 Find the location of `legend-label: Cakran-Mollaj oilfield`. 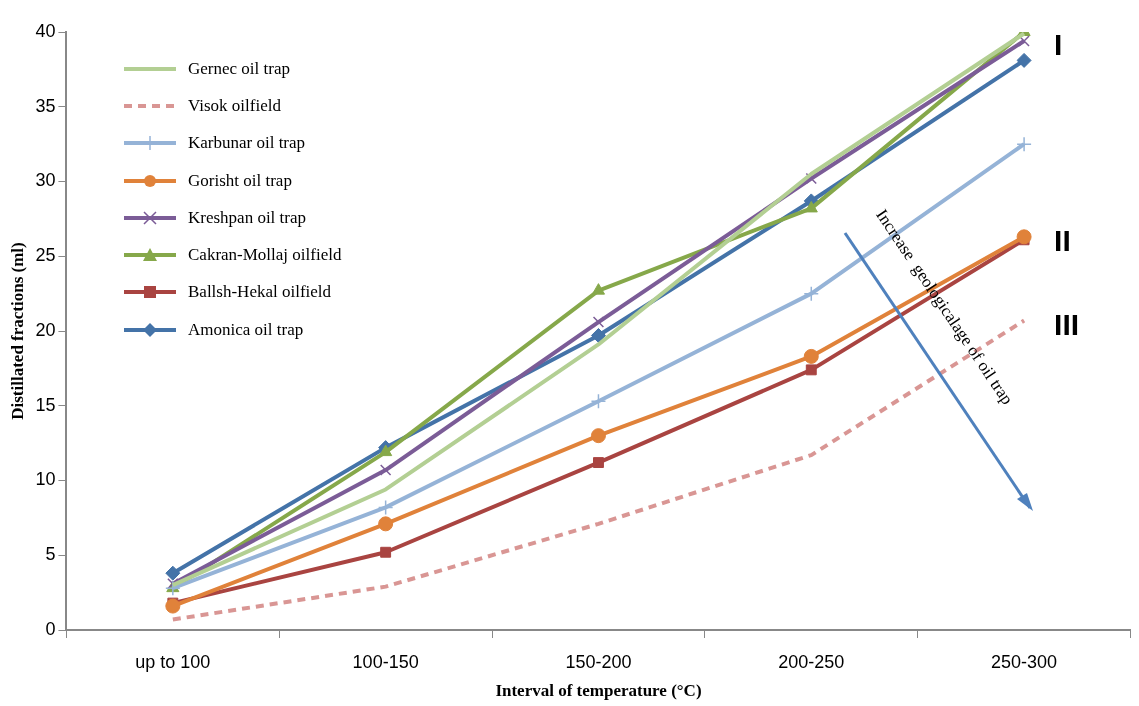

legend-label: Cakran-Mollaj oilfield is located at coordinates (265, 255).